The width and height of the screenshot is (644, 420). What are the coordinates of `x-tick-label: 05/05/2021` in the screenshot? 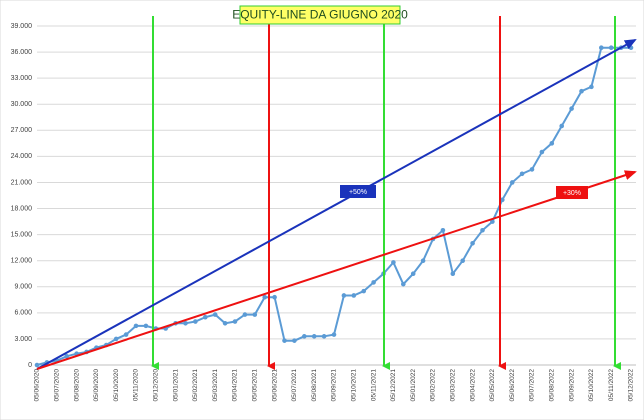 It's located at (255, 385).